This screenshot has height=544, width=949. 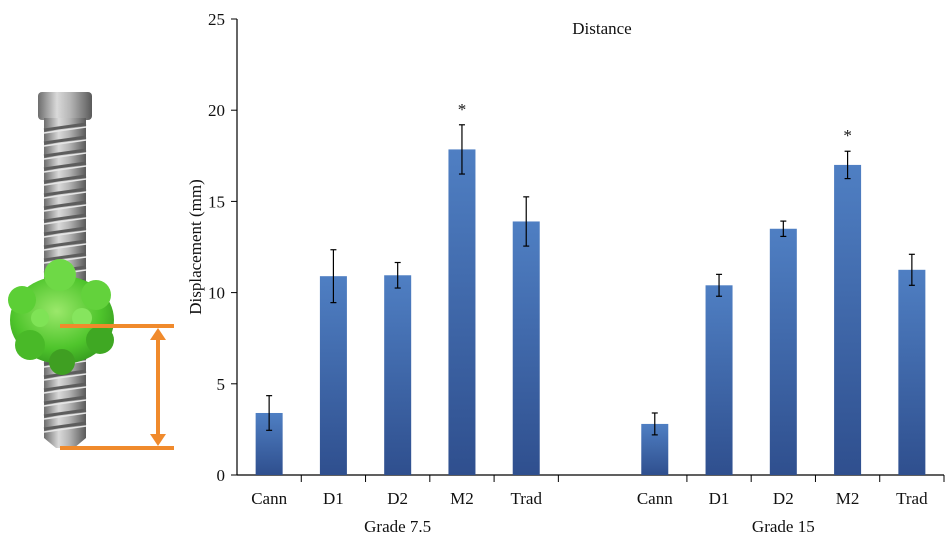 What do you see at coordinates (216, 293) in the screenshot?
I see `y-tick-label: 10` at bounding box center [216, 293].